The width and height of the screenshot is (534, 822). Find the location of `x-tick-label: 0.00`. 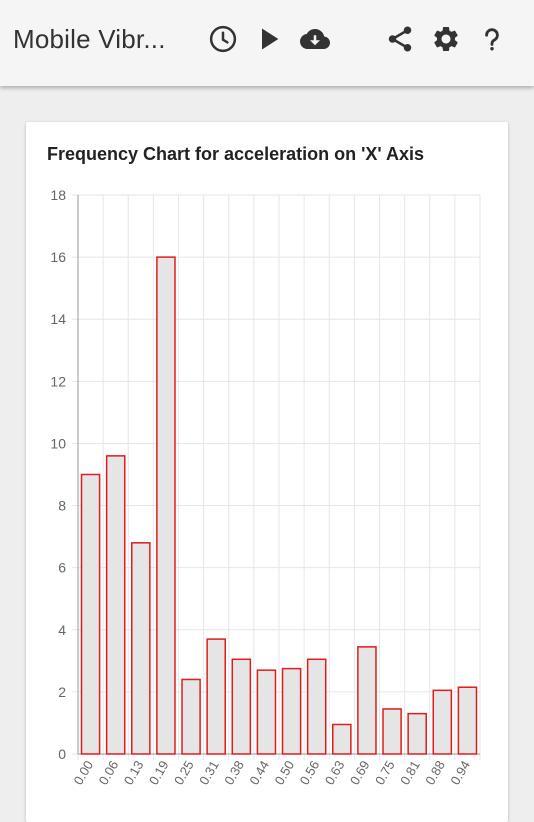

x-tick-label: 0.00 is located at coordinates (84, 772).